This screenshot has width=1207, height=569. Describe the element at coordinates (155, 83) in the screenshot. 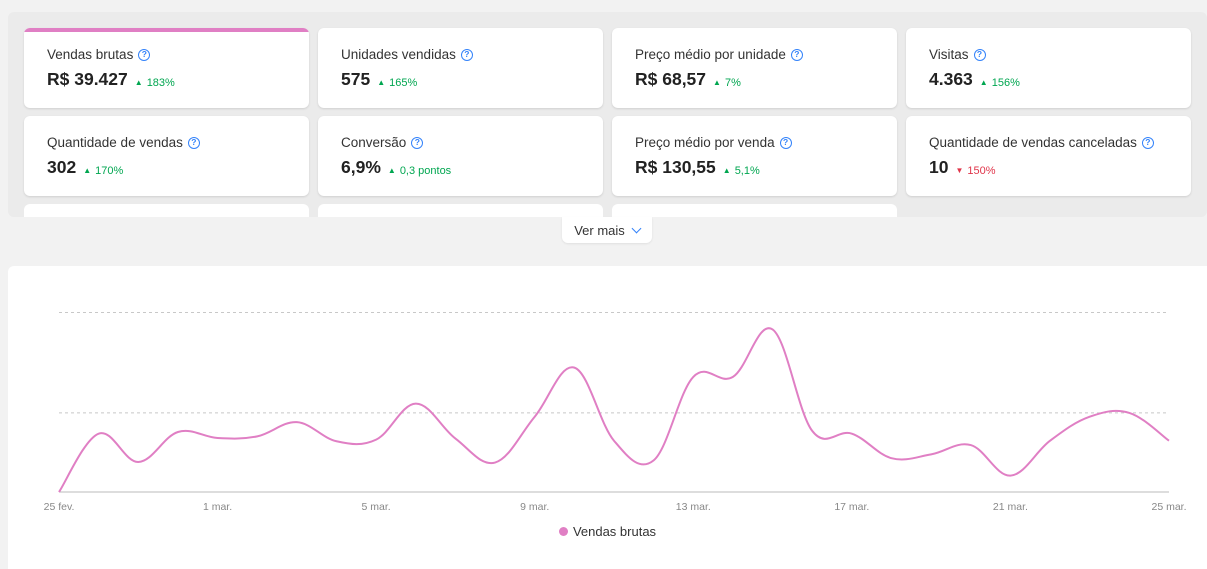

I see `metric-change: ▲ 183%` at that location.